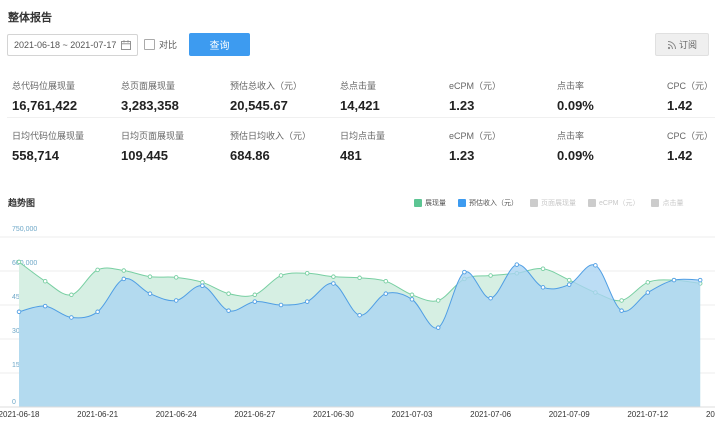  What do you see at coordinates (44, 86) in the screenshot?
I see `stat-label: 总代码位展现量` at bounding box center [44, 86].